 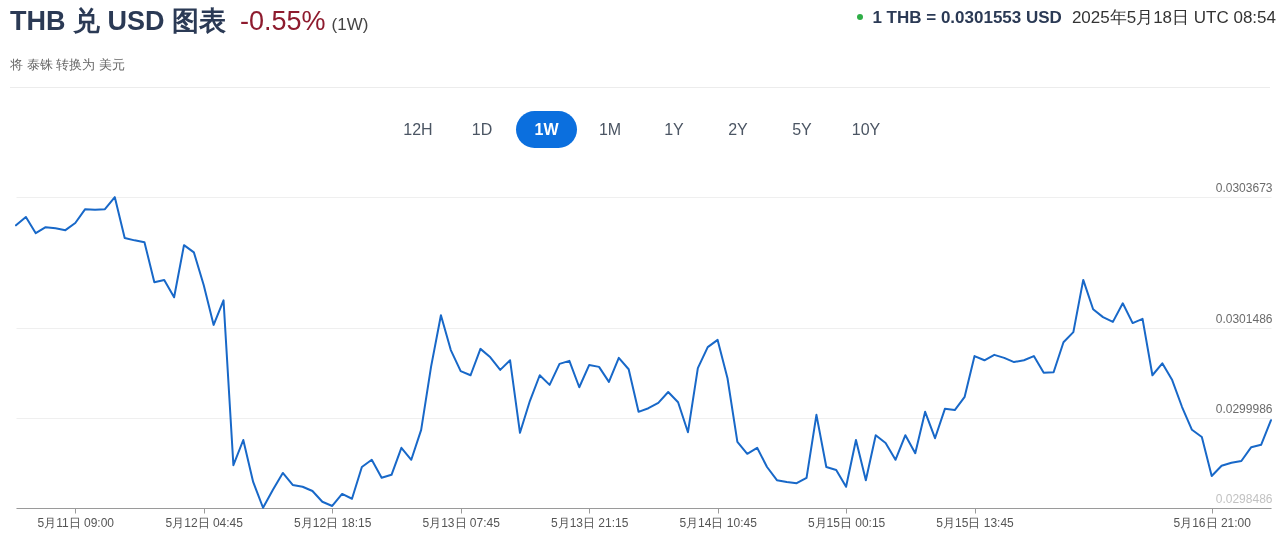 What do you see at coordinates (674, 130) in the screenshot?
I see `text: 1Y` at bounding box center [674, 130].